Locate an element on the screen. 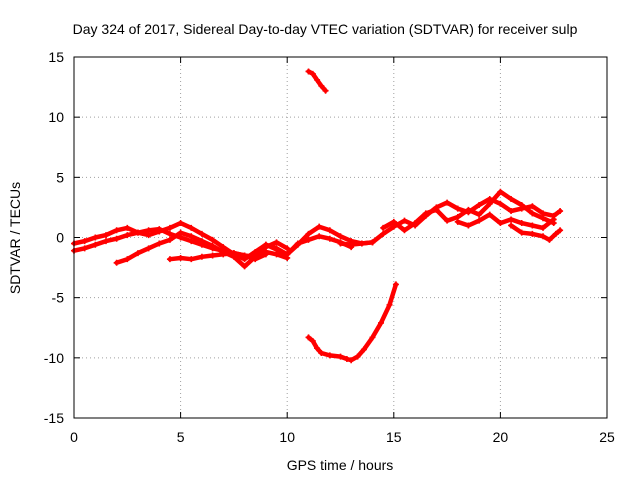 This screenshot has width=640, height=480. series-track-d is located at coordinates (218, 256).